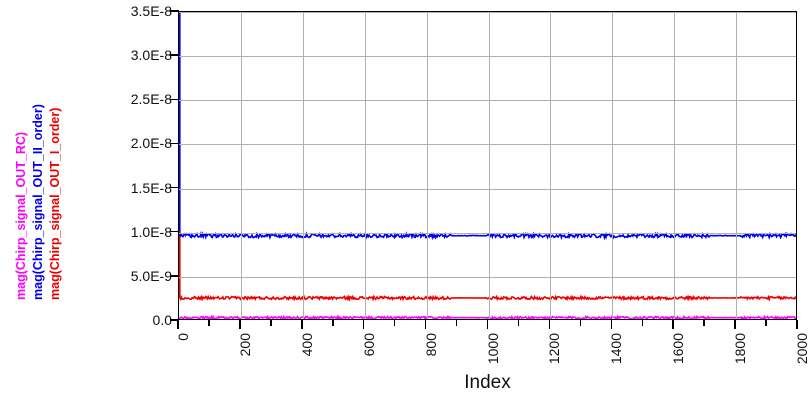 The height and width of the screenshot is (404, 811). I want to click on y-tick-label: 3.5E-8, so click(151, 11).